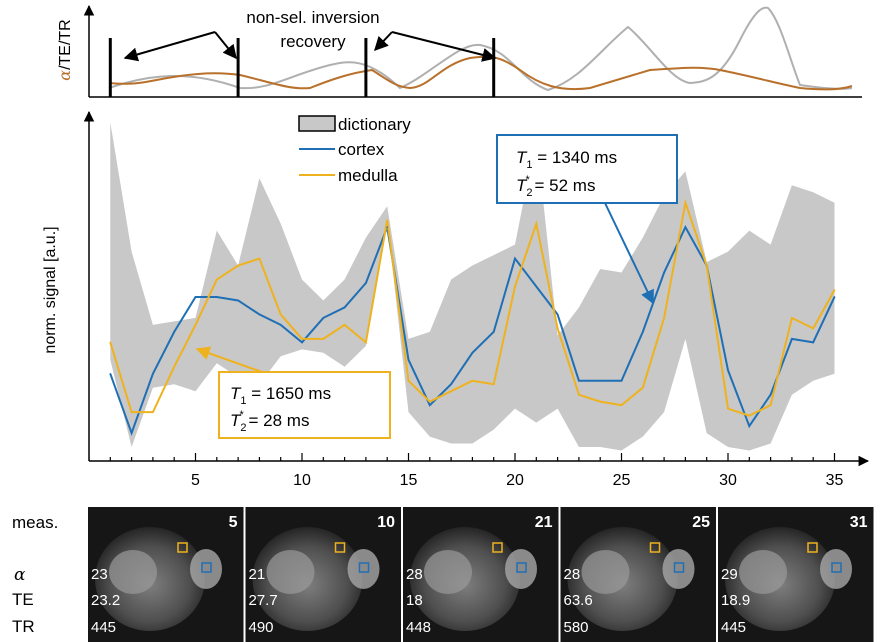 The width and height of the screenshot is (881, 642). Describe the element at coordinates (269, 421) in the screenshot. I see `annotation-medulla-t2: T2* = 28 ms` at that location.